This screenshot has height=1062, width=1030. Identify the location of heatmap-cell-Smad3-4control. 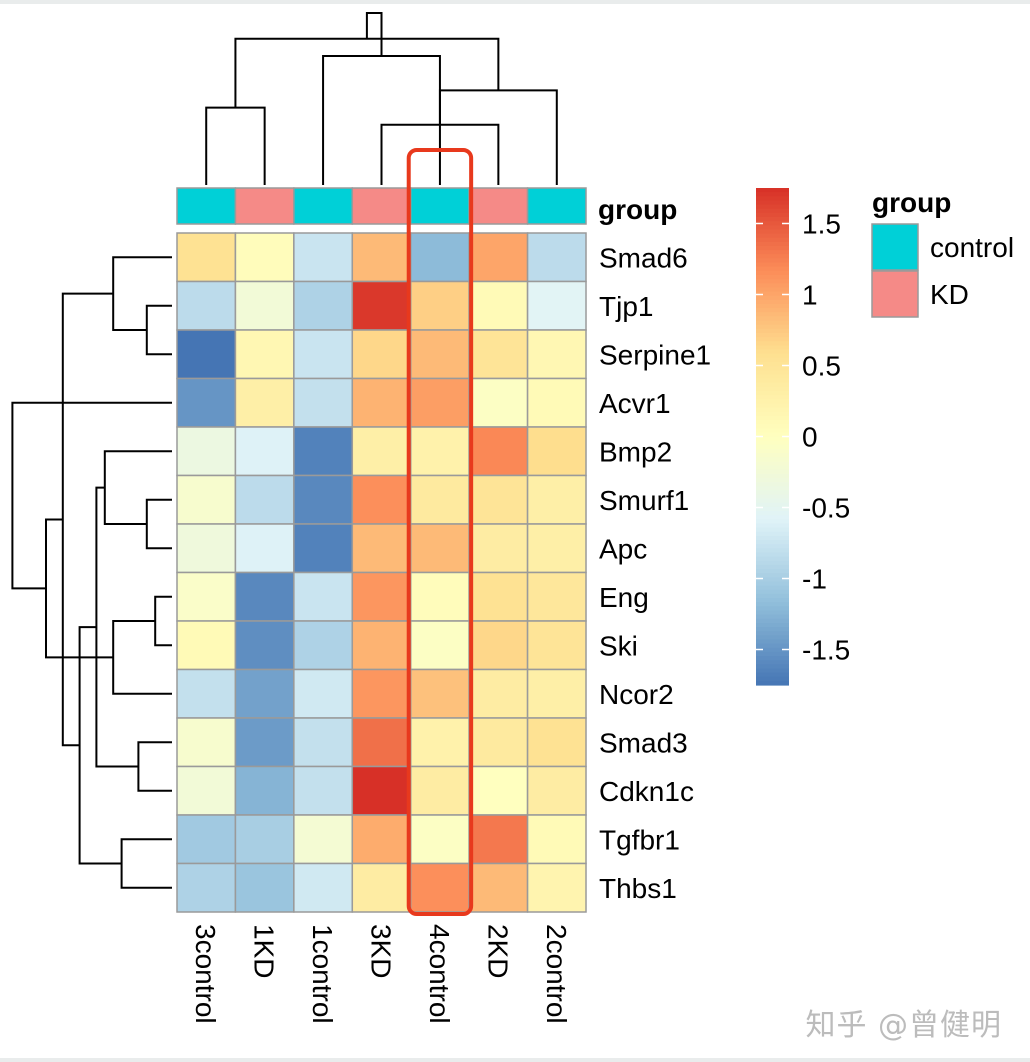
(439, 742).